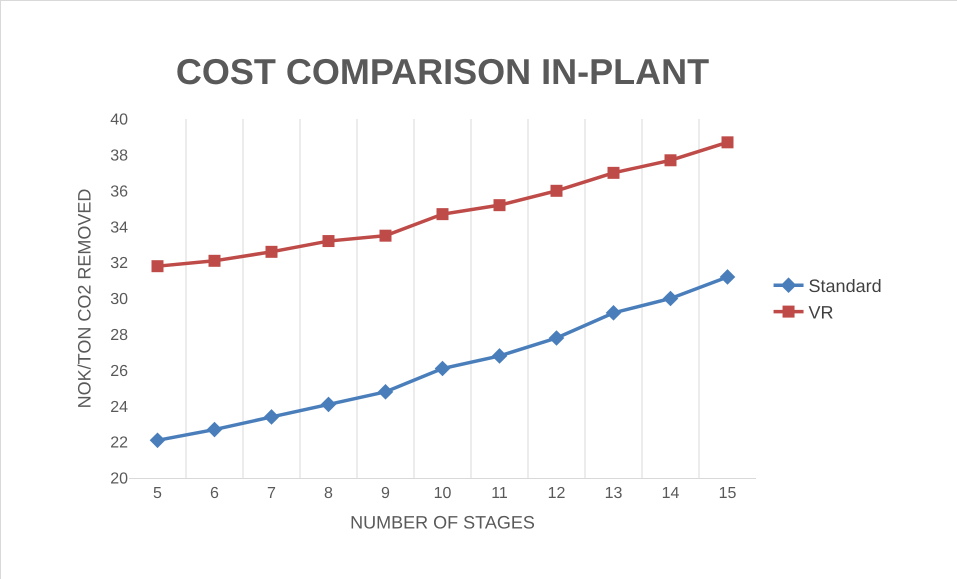  What do you see at coordinates (442, 522) in the screenshot?
I see `x-axis-title: NUMBER OF STAGES` at bounding box center [442, 522].